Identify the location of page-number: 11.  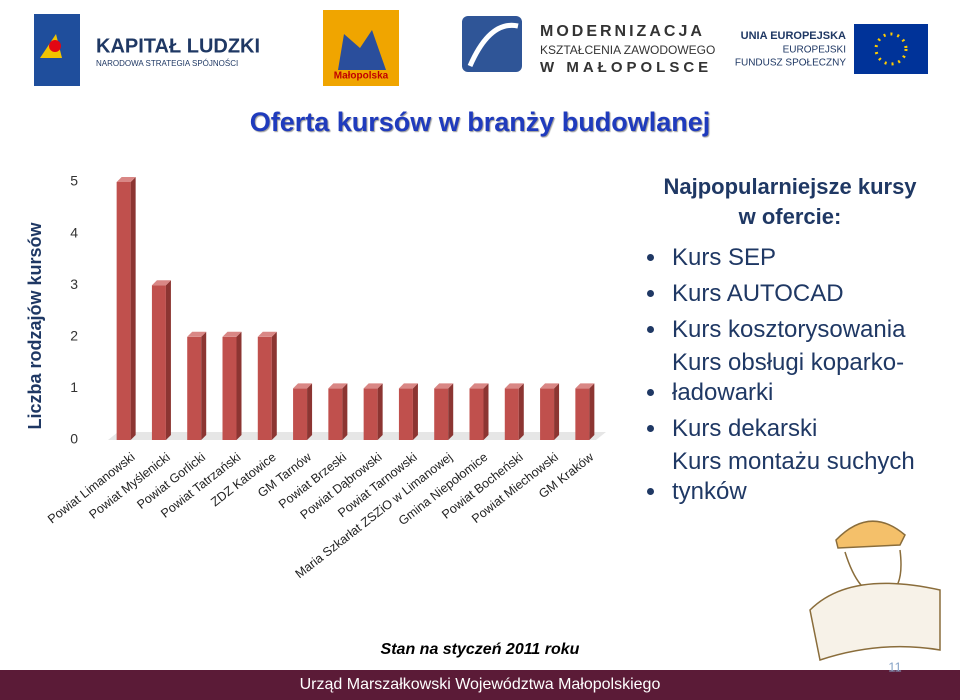
(895, 666).